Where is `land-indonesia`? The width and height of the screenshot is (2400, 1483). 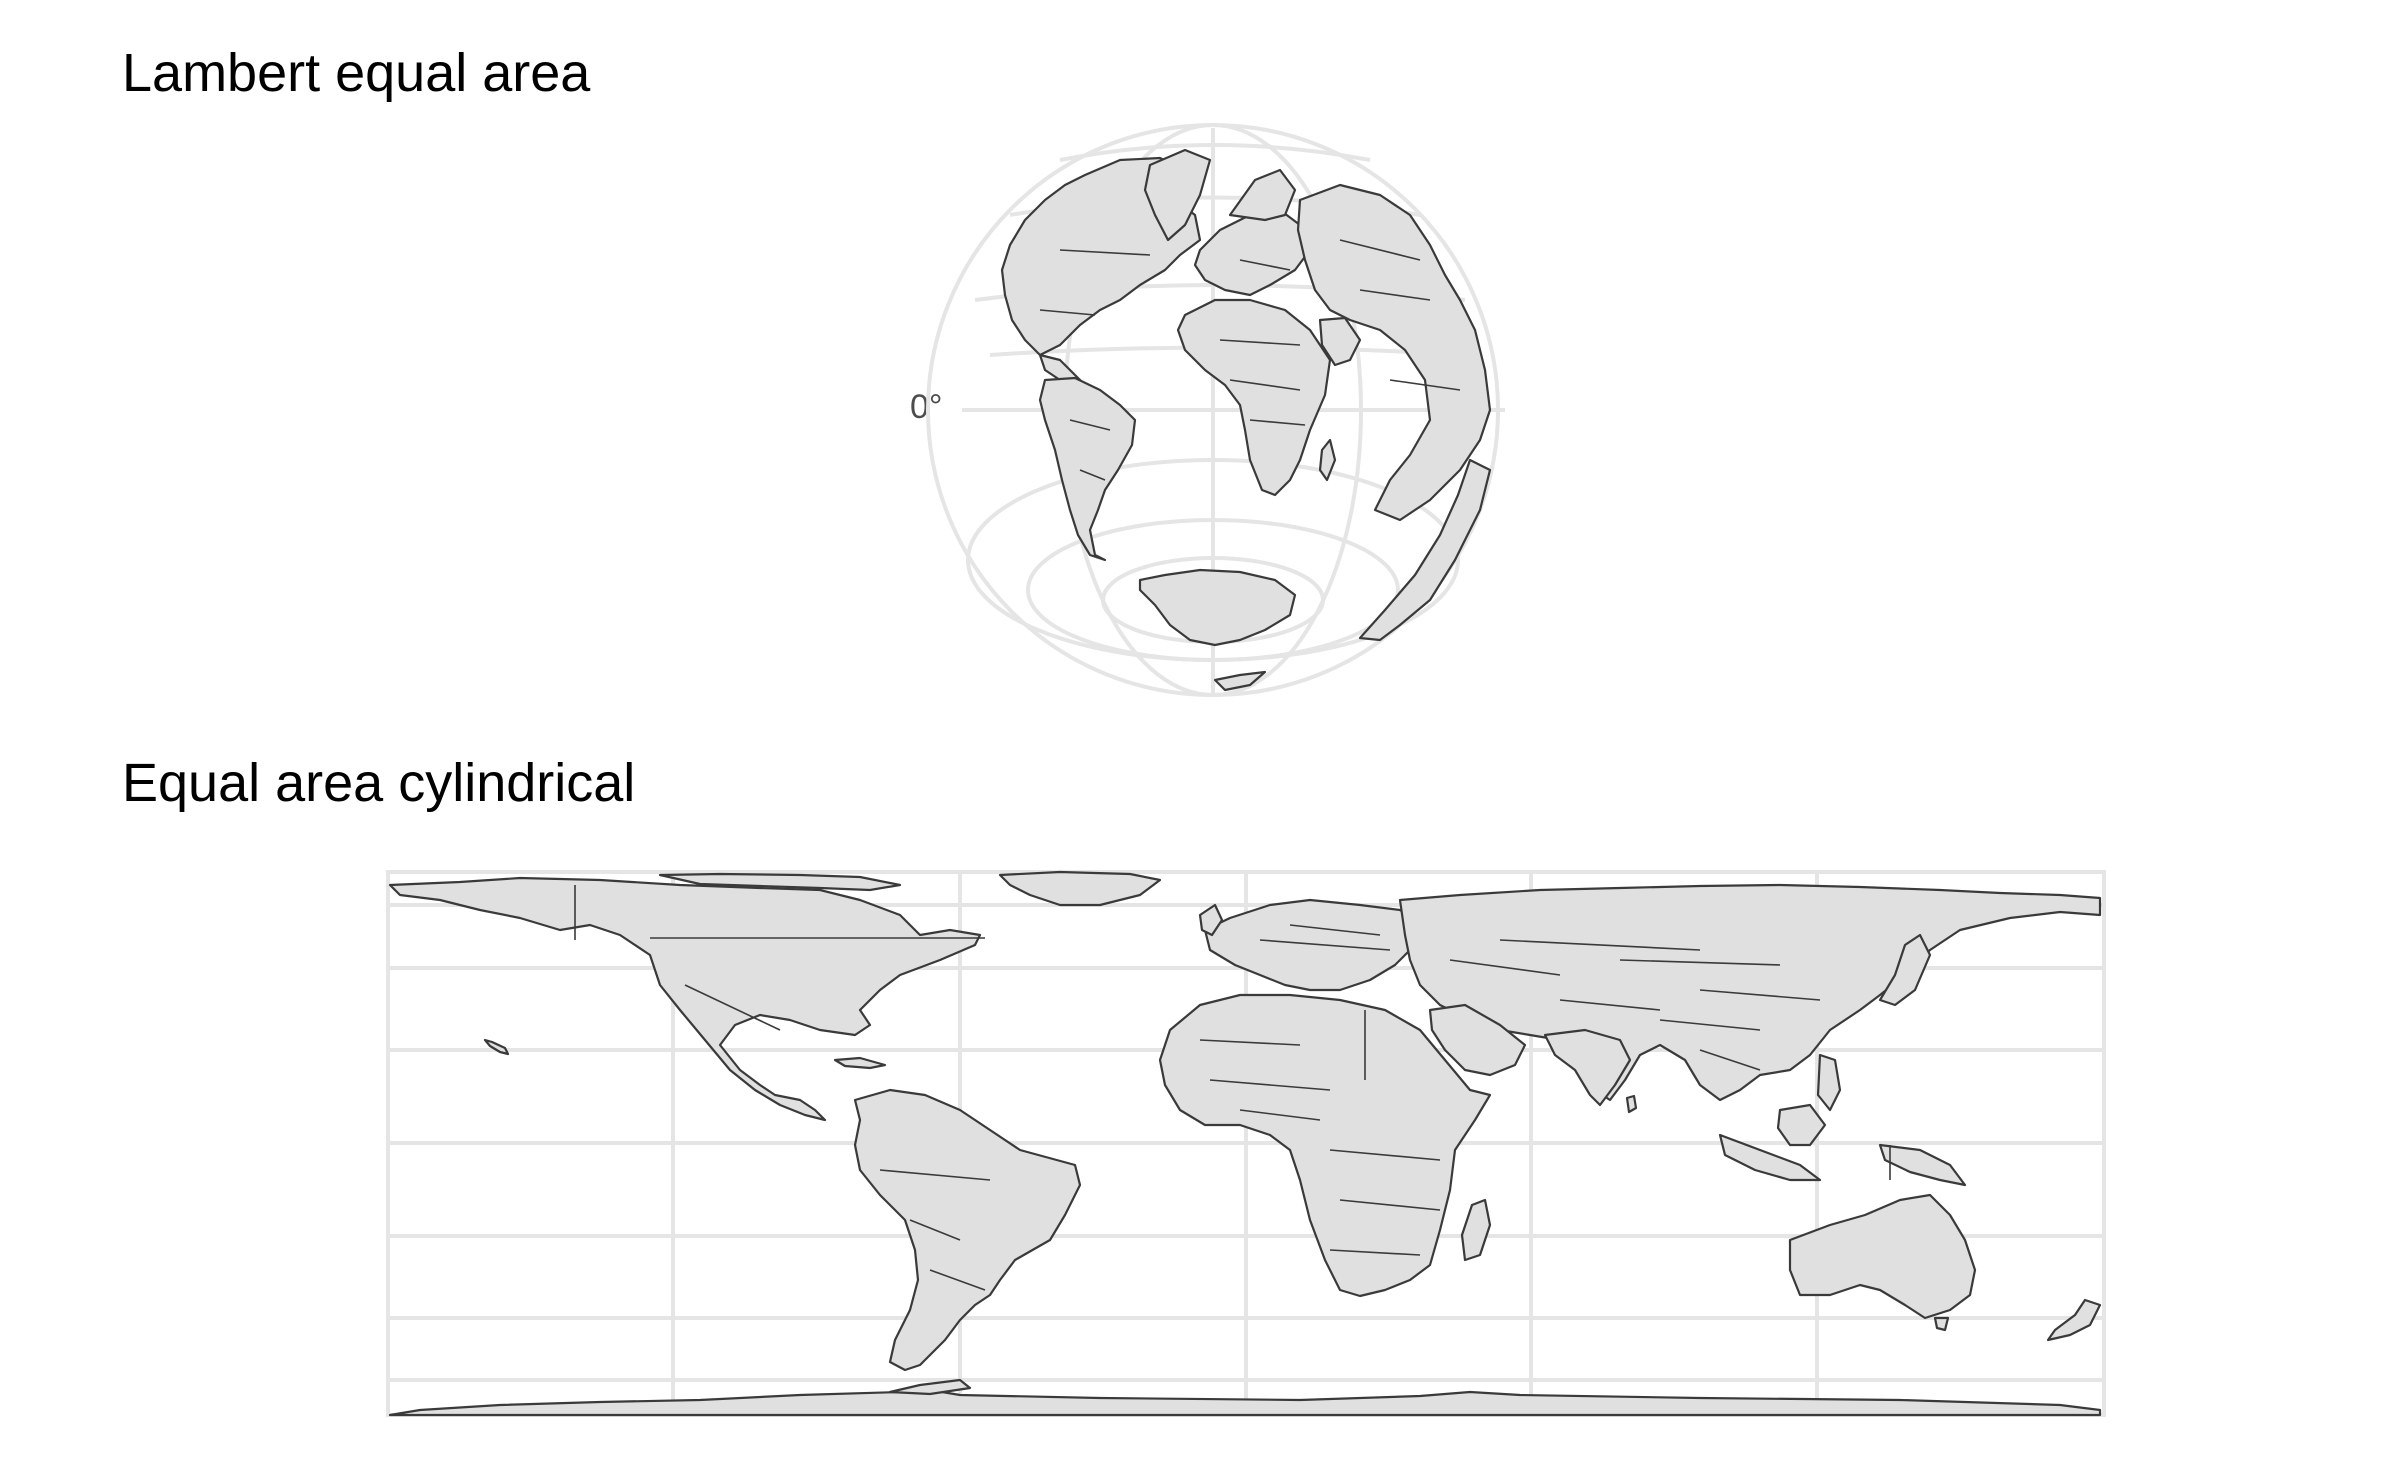 land-indonesia is located at coordinates (1770, 1157).